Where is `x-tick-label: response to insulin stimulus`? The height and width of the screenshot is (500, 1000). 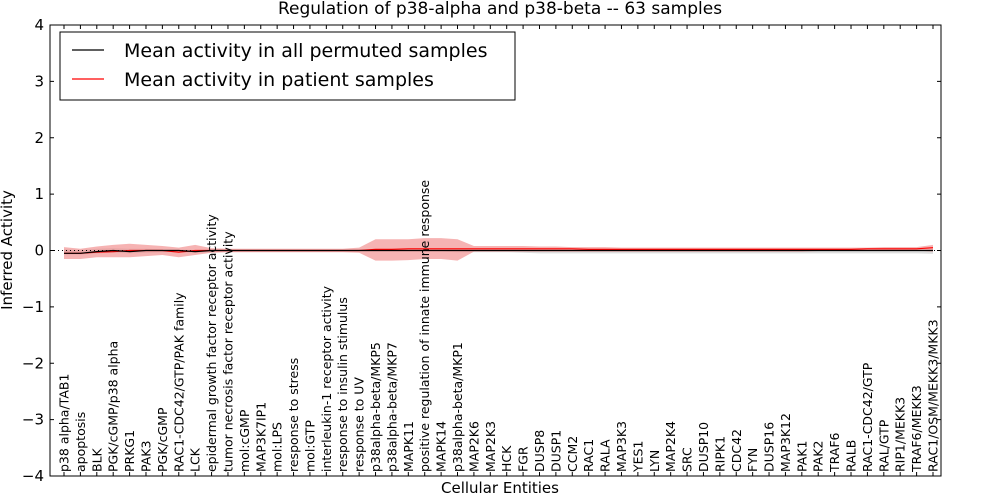
x-tick-label: response to insulin stimulus is located at coordinates (342, 384).